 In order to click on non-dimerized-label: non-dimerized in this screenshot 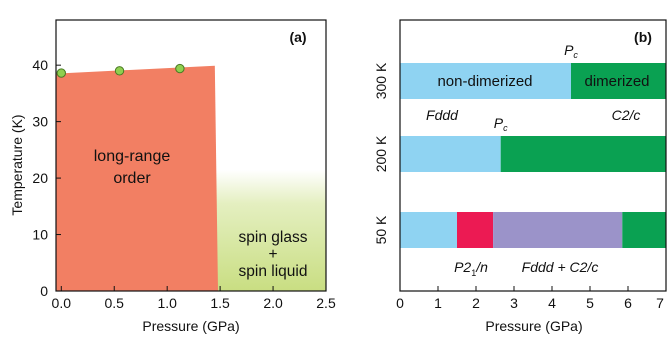, I will do `click(484, 81)`.